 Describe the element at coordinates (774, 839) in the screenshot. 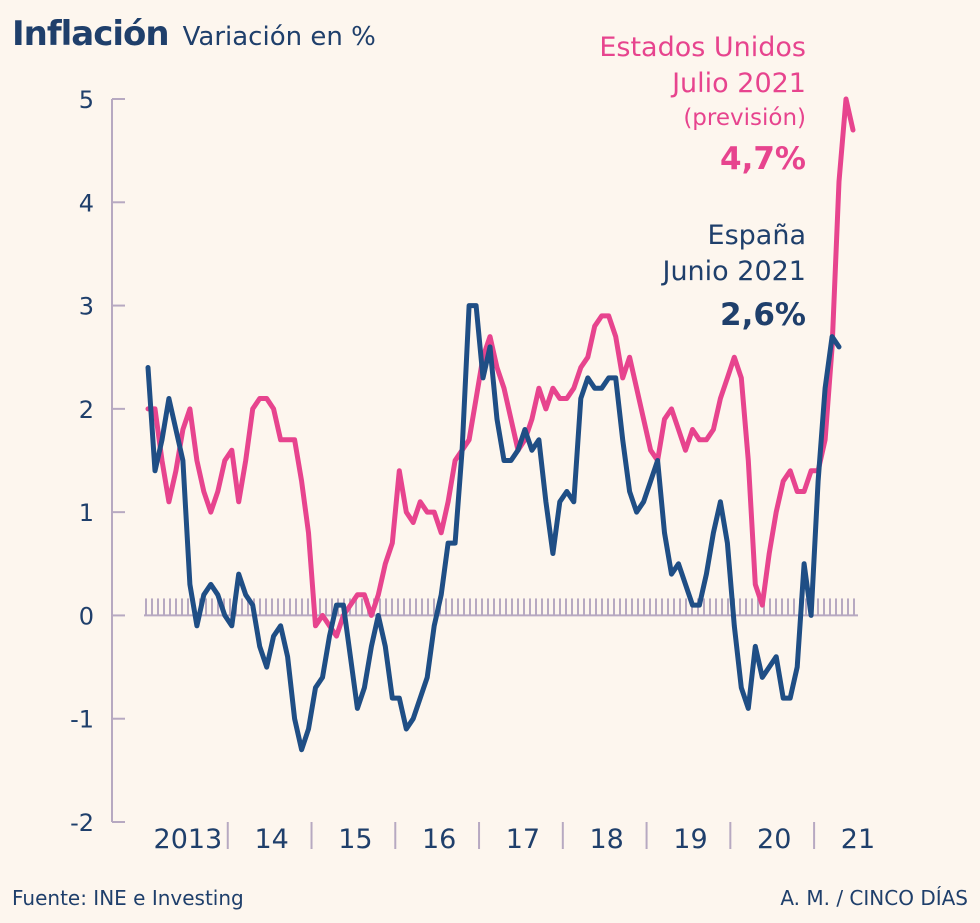

I see `x-tick-label: 20` at that location.